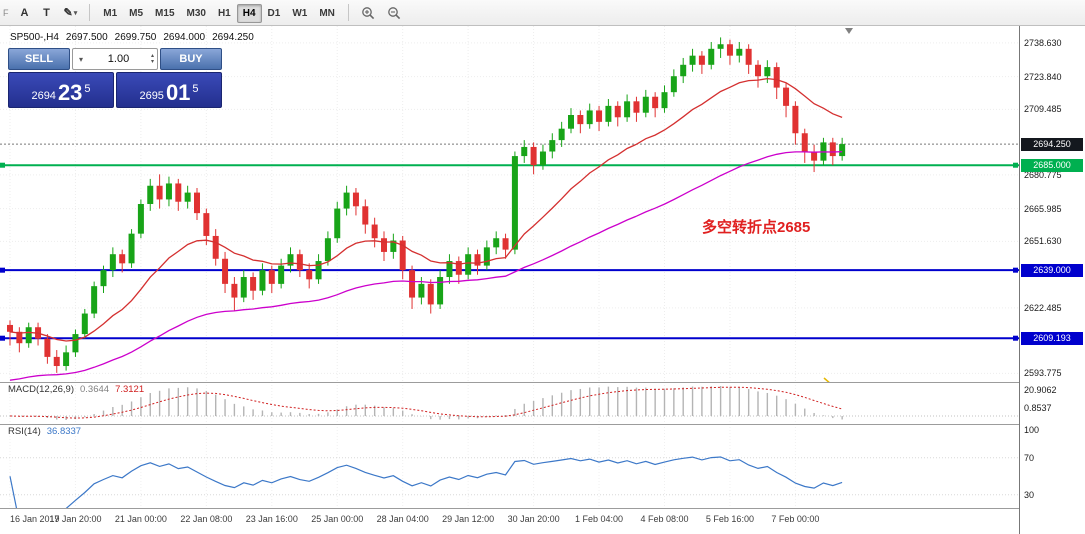 The height and width of the screenshot is (534, 1085). What do you see at coordinates (196, 13) in the screenshot?
I see `timeframe-m30: M30` at bounding box center [196, 13].